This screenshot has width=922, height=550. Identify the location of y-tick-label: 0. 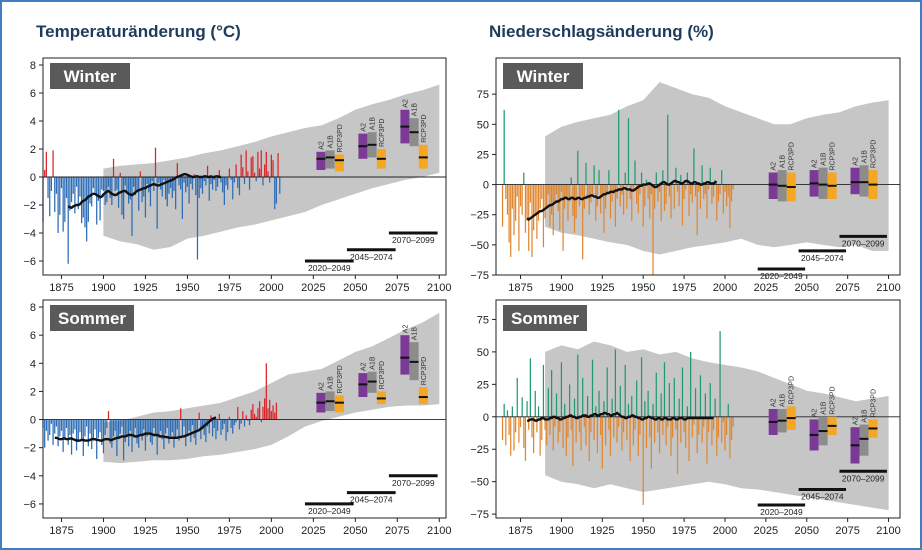
(33, 421).